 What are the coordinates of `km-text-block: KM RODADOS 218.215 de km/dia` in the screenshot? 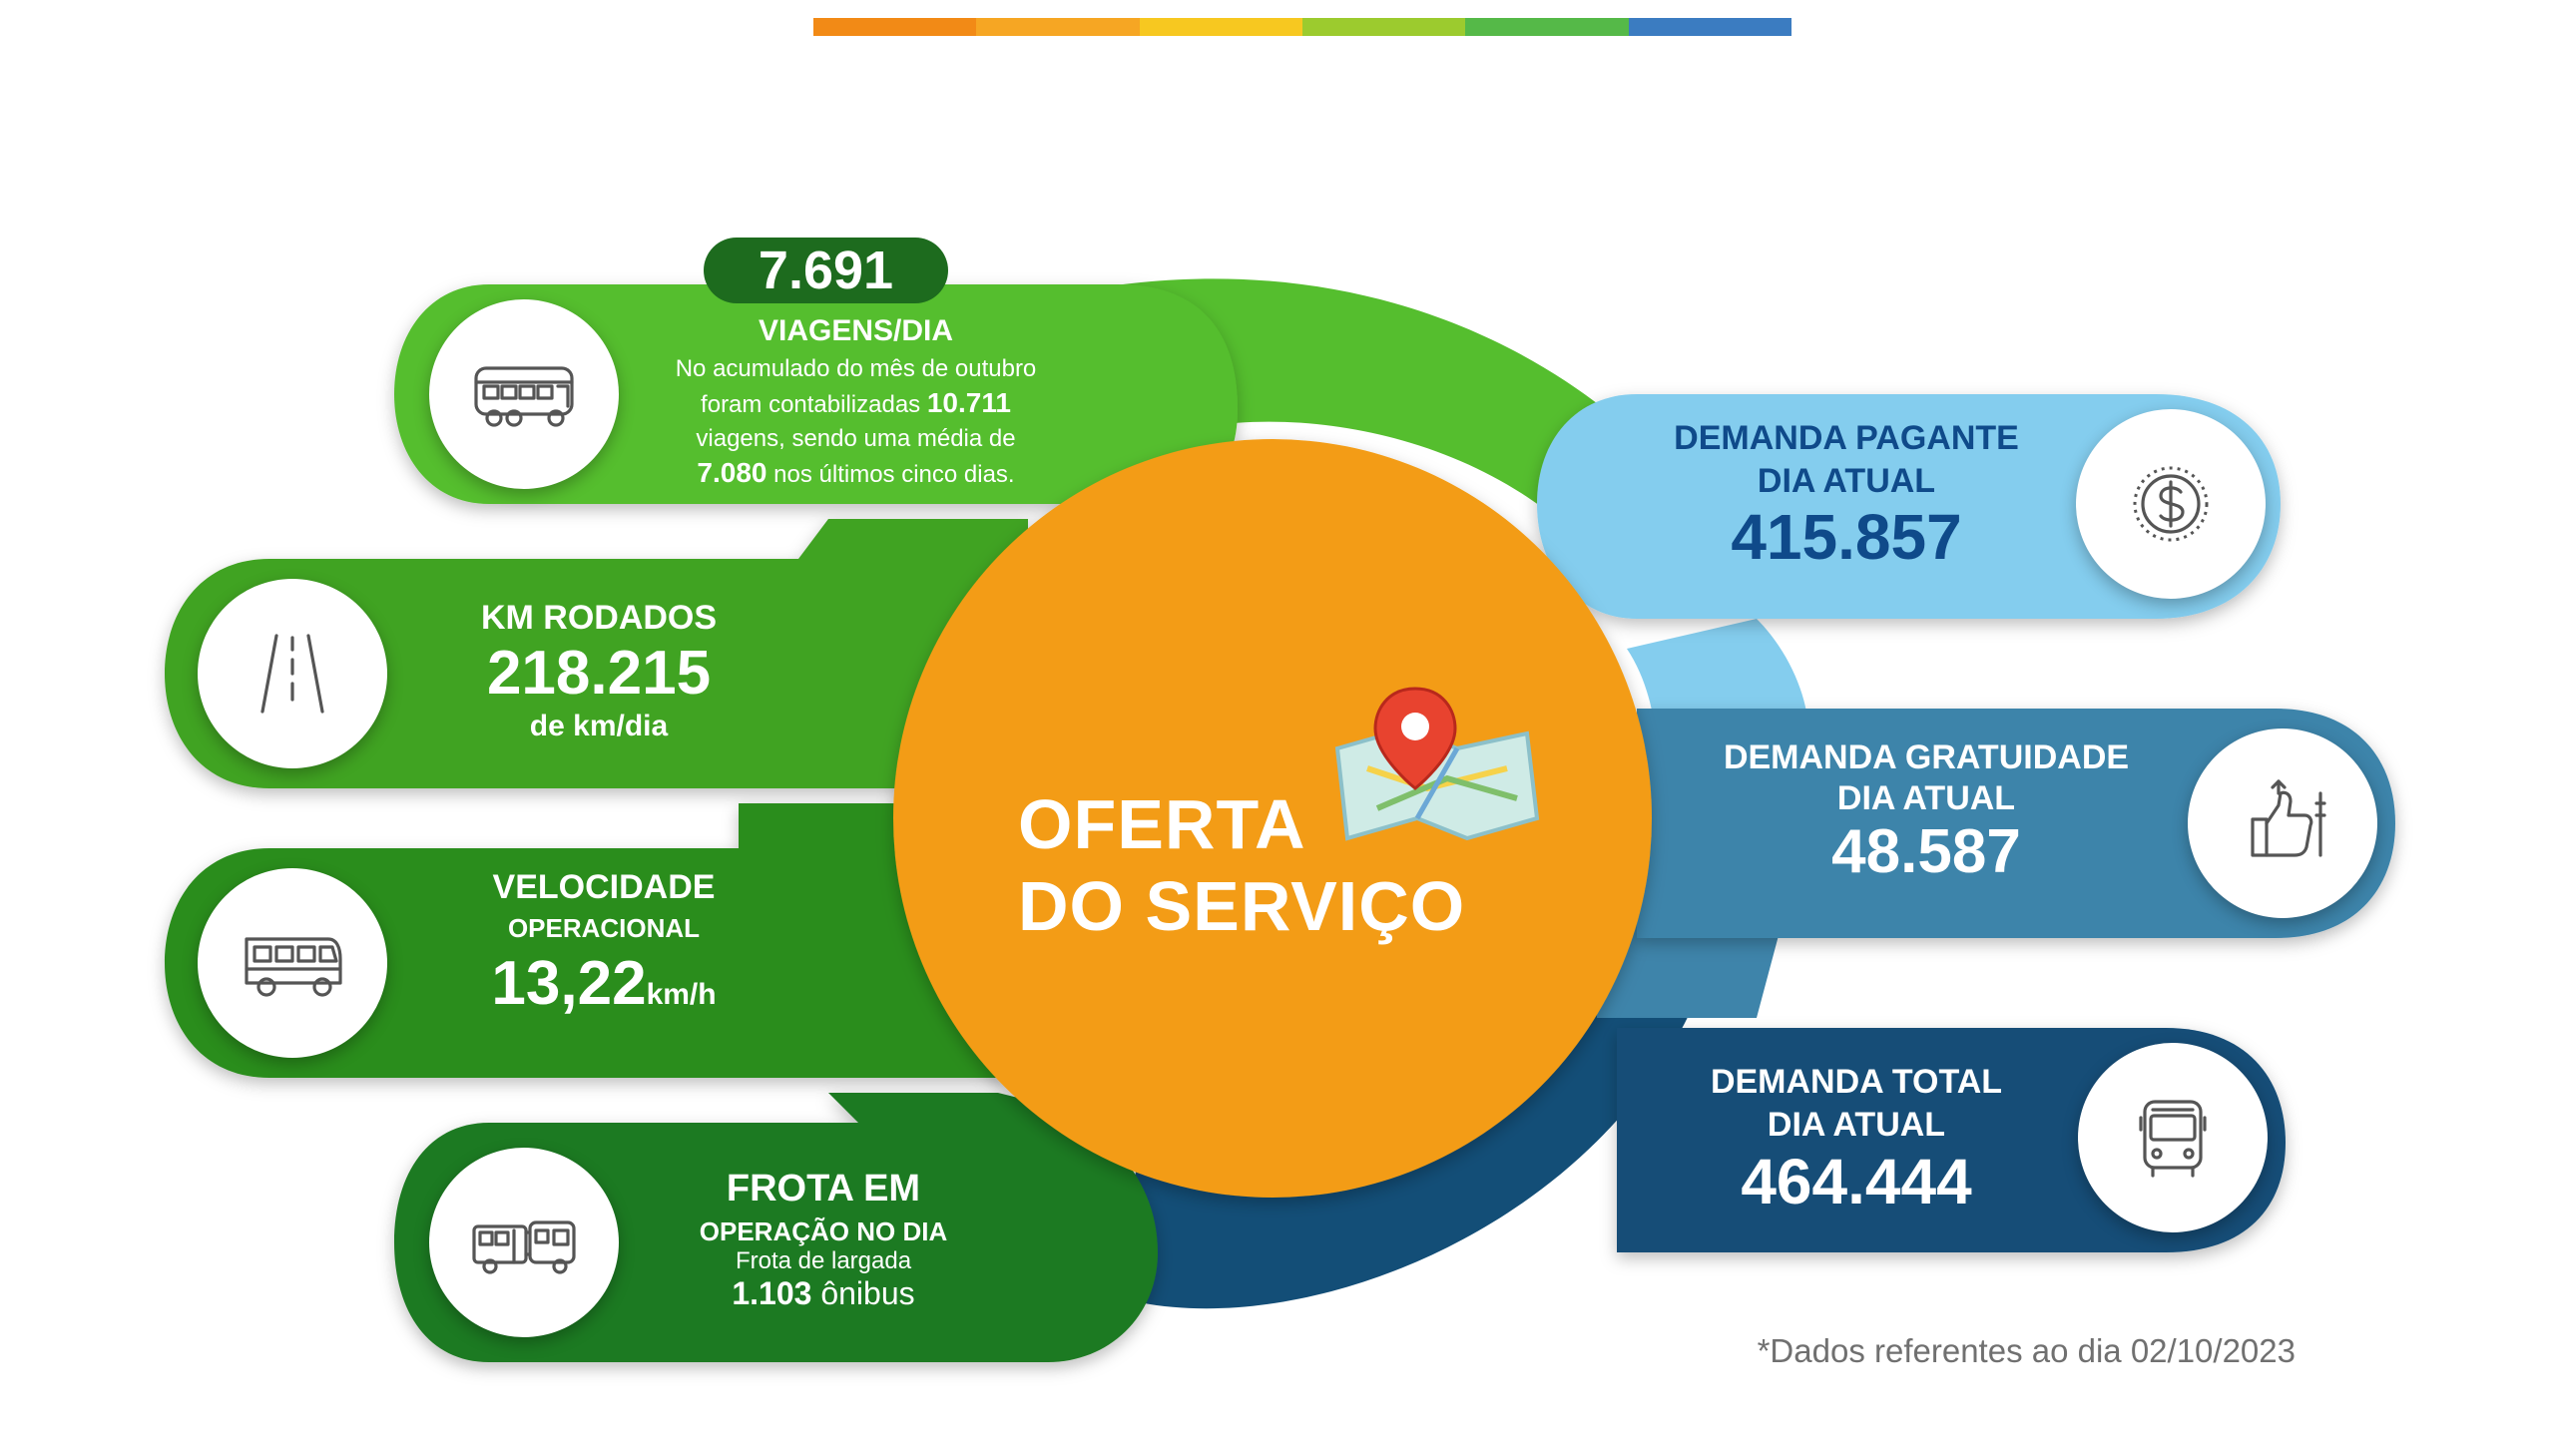 It's located at (598, 671).